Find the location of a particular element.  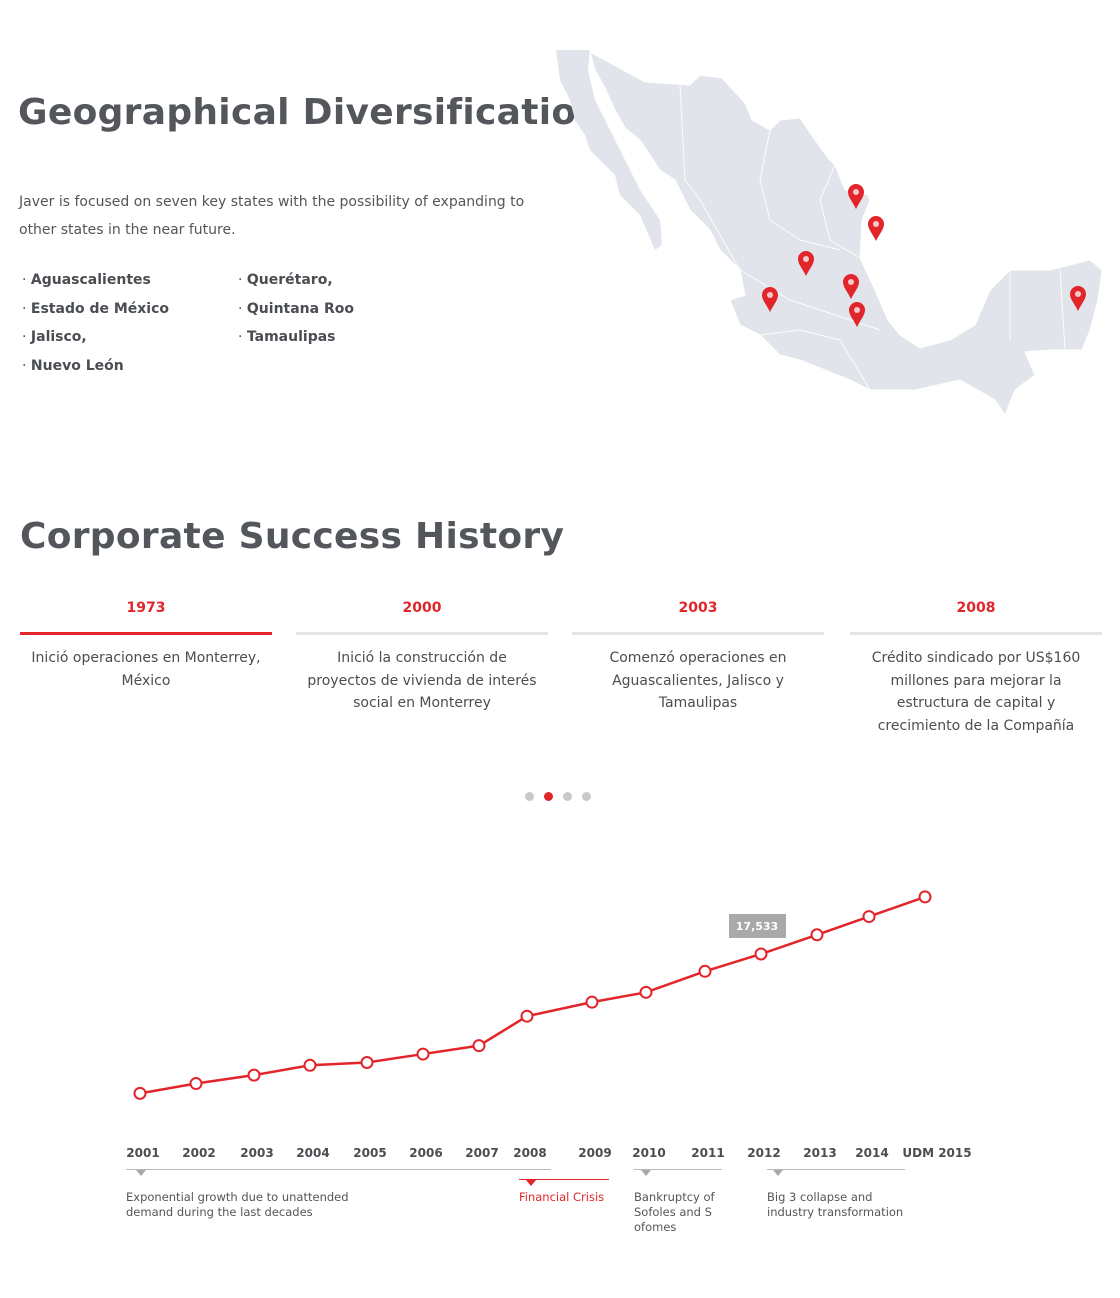

data-label: 17,533 is located at coordinates (757, 926).